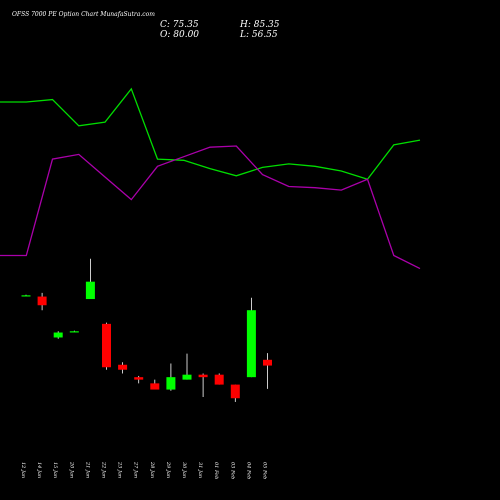 This screenshot has height=500, width=500. What do you see at coordinates (87, 469) in the screenshot?
I see `x-tick-label: 21 Jan` at bounding box center [87, 469].